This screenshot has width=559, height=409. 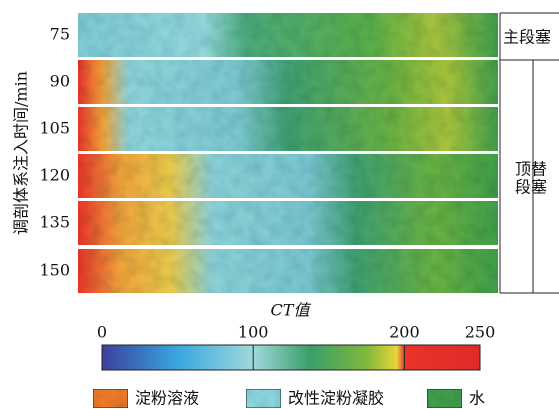 What do you see at coordinates (60, 81) in the screenshot?
I see `y-tick-label: 90` at bounding box center [60, 81].